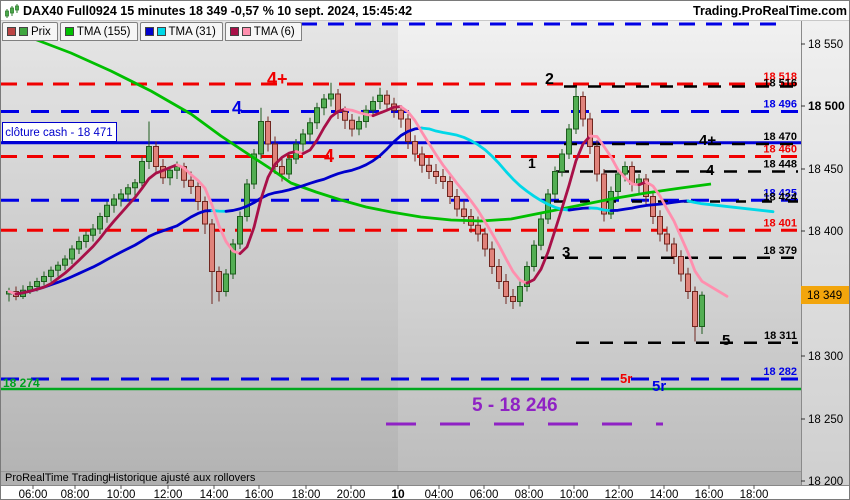 This screenshot has width=850, height=500. What do you see at coordinates (549, 79) in the screenshot?
I see `svg-text: 2` at bounding box center [549, 79].